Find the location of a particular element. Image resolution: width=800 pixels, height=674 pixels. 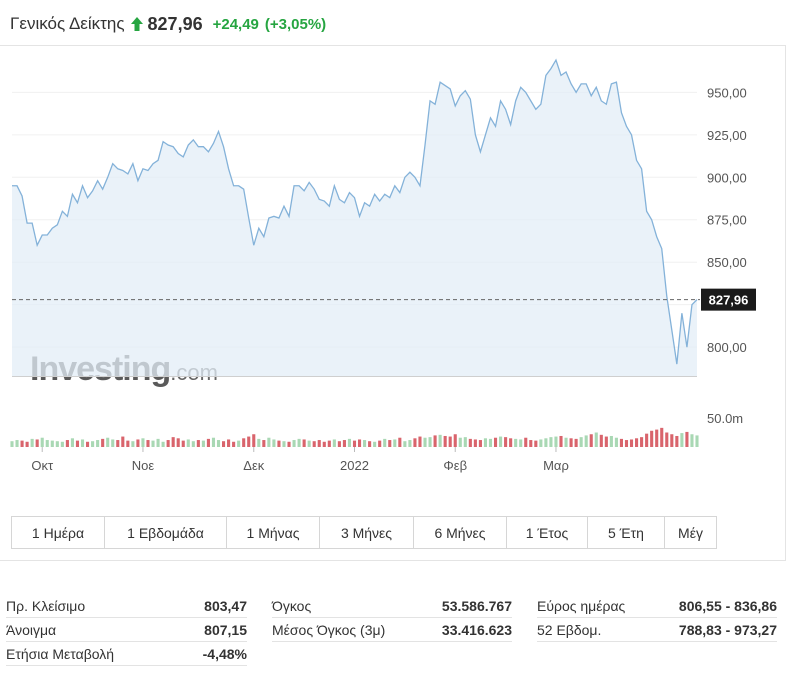

stat-avg-volume: Μέσος Όγκος (3μ) 33.416.623 is located at coordinates (392, 630).